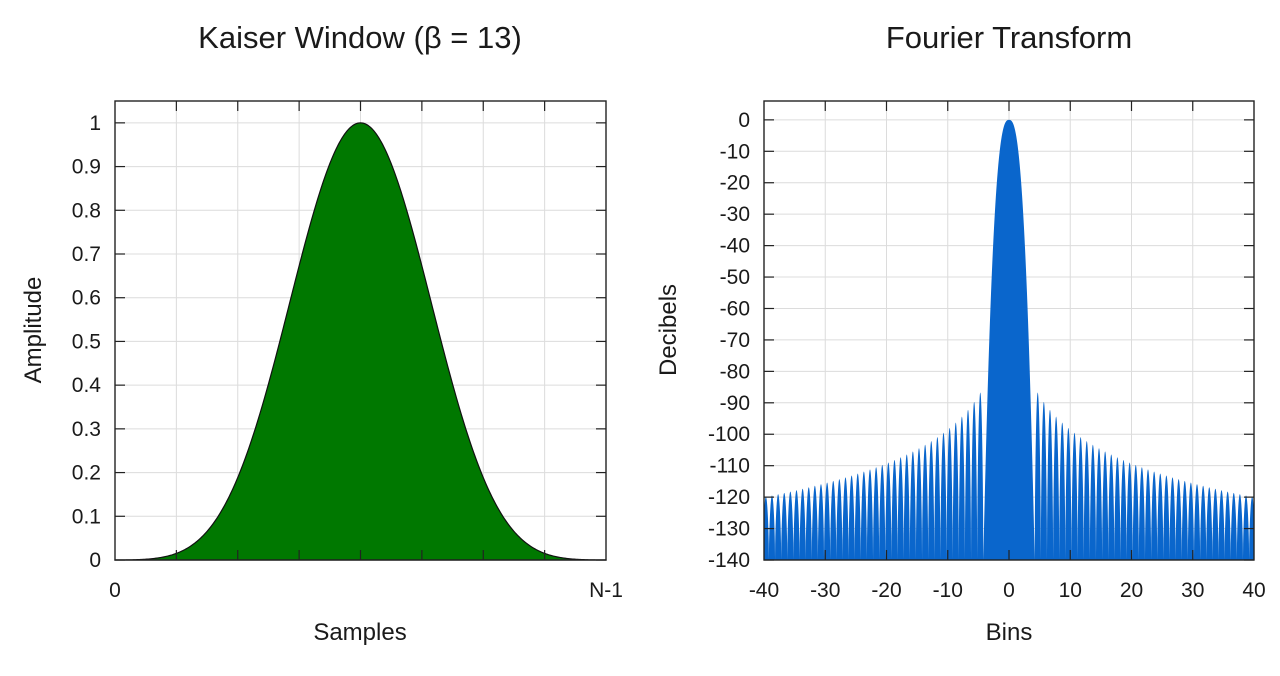 The width and height of the screenshot is (1280, 676). What do you see at coordinates (86, 167) in the screenshot?
I see `y-tick-label: 0.9` at bounding box center [86, 167].